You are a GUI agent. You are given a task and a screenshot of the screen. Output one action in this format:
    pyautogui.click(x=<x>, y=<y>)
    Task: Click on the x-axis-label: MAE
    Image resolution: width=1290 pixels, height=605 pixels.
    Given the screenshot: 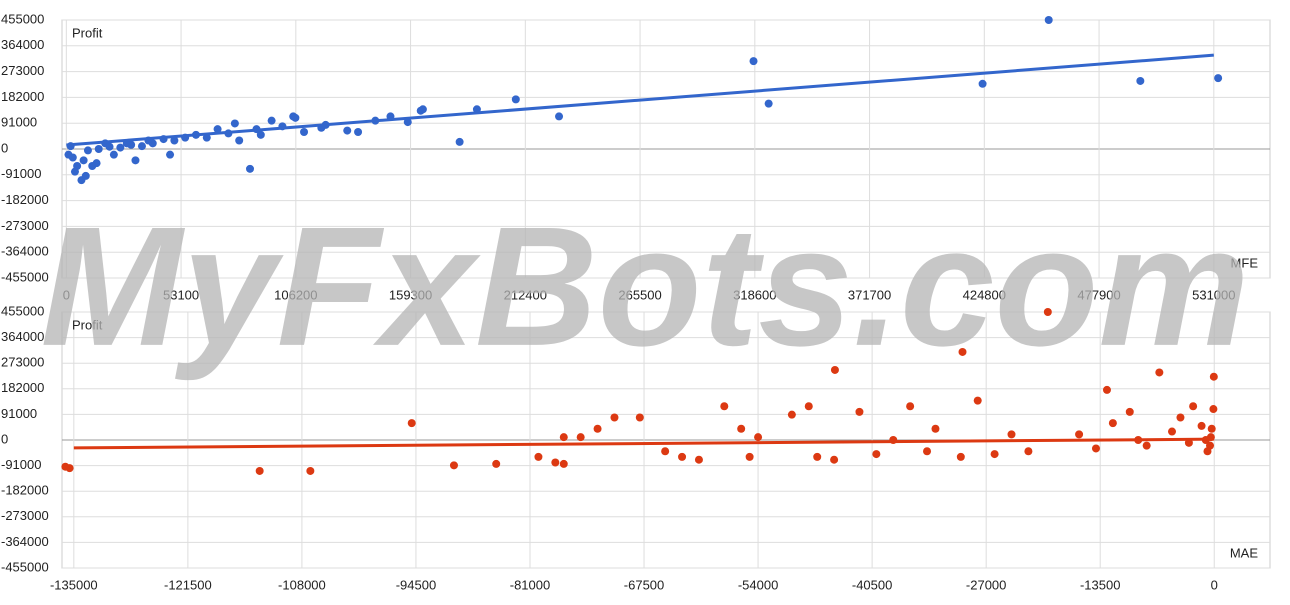 What is the action you would take?
    pyautogui.click(x=1244, y=552)
    